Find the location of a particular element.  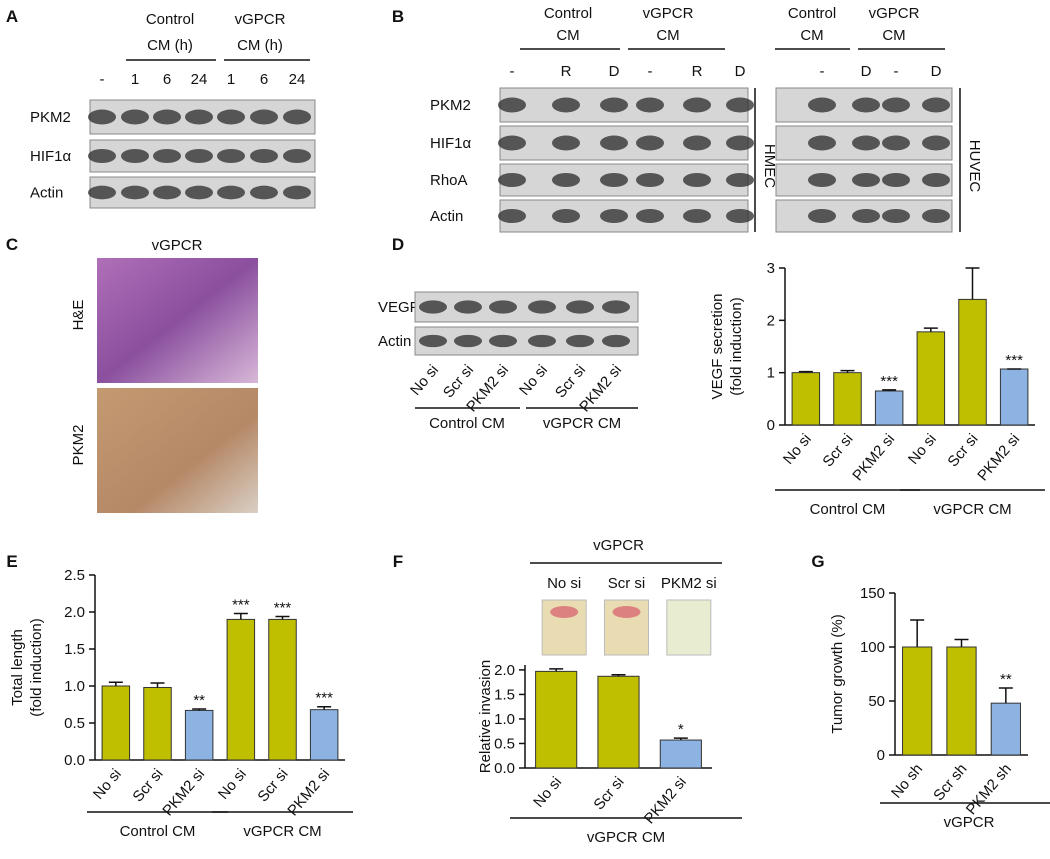

lane-label: 24 is located at coordinates (199, 79).